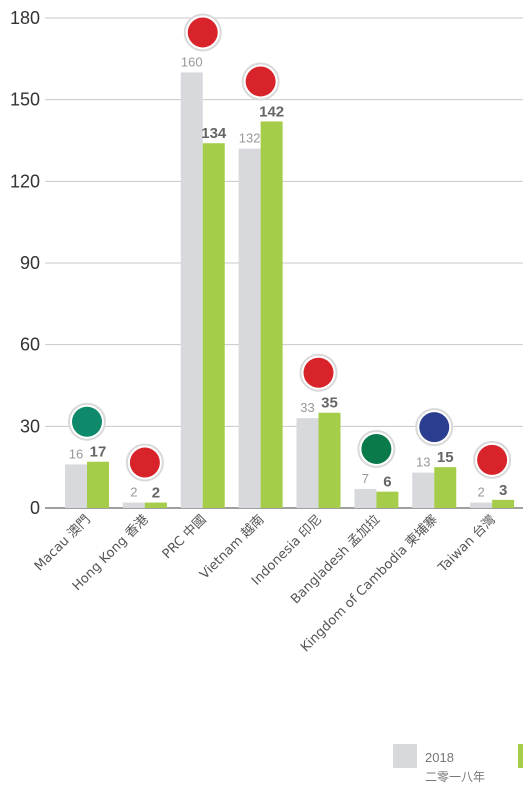 This screenshot has height=785, width=523. Describe the element at coordinates (250, 138) in the screenshot. I see `data-label-2018: 132` at that location.